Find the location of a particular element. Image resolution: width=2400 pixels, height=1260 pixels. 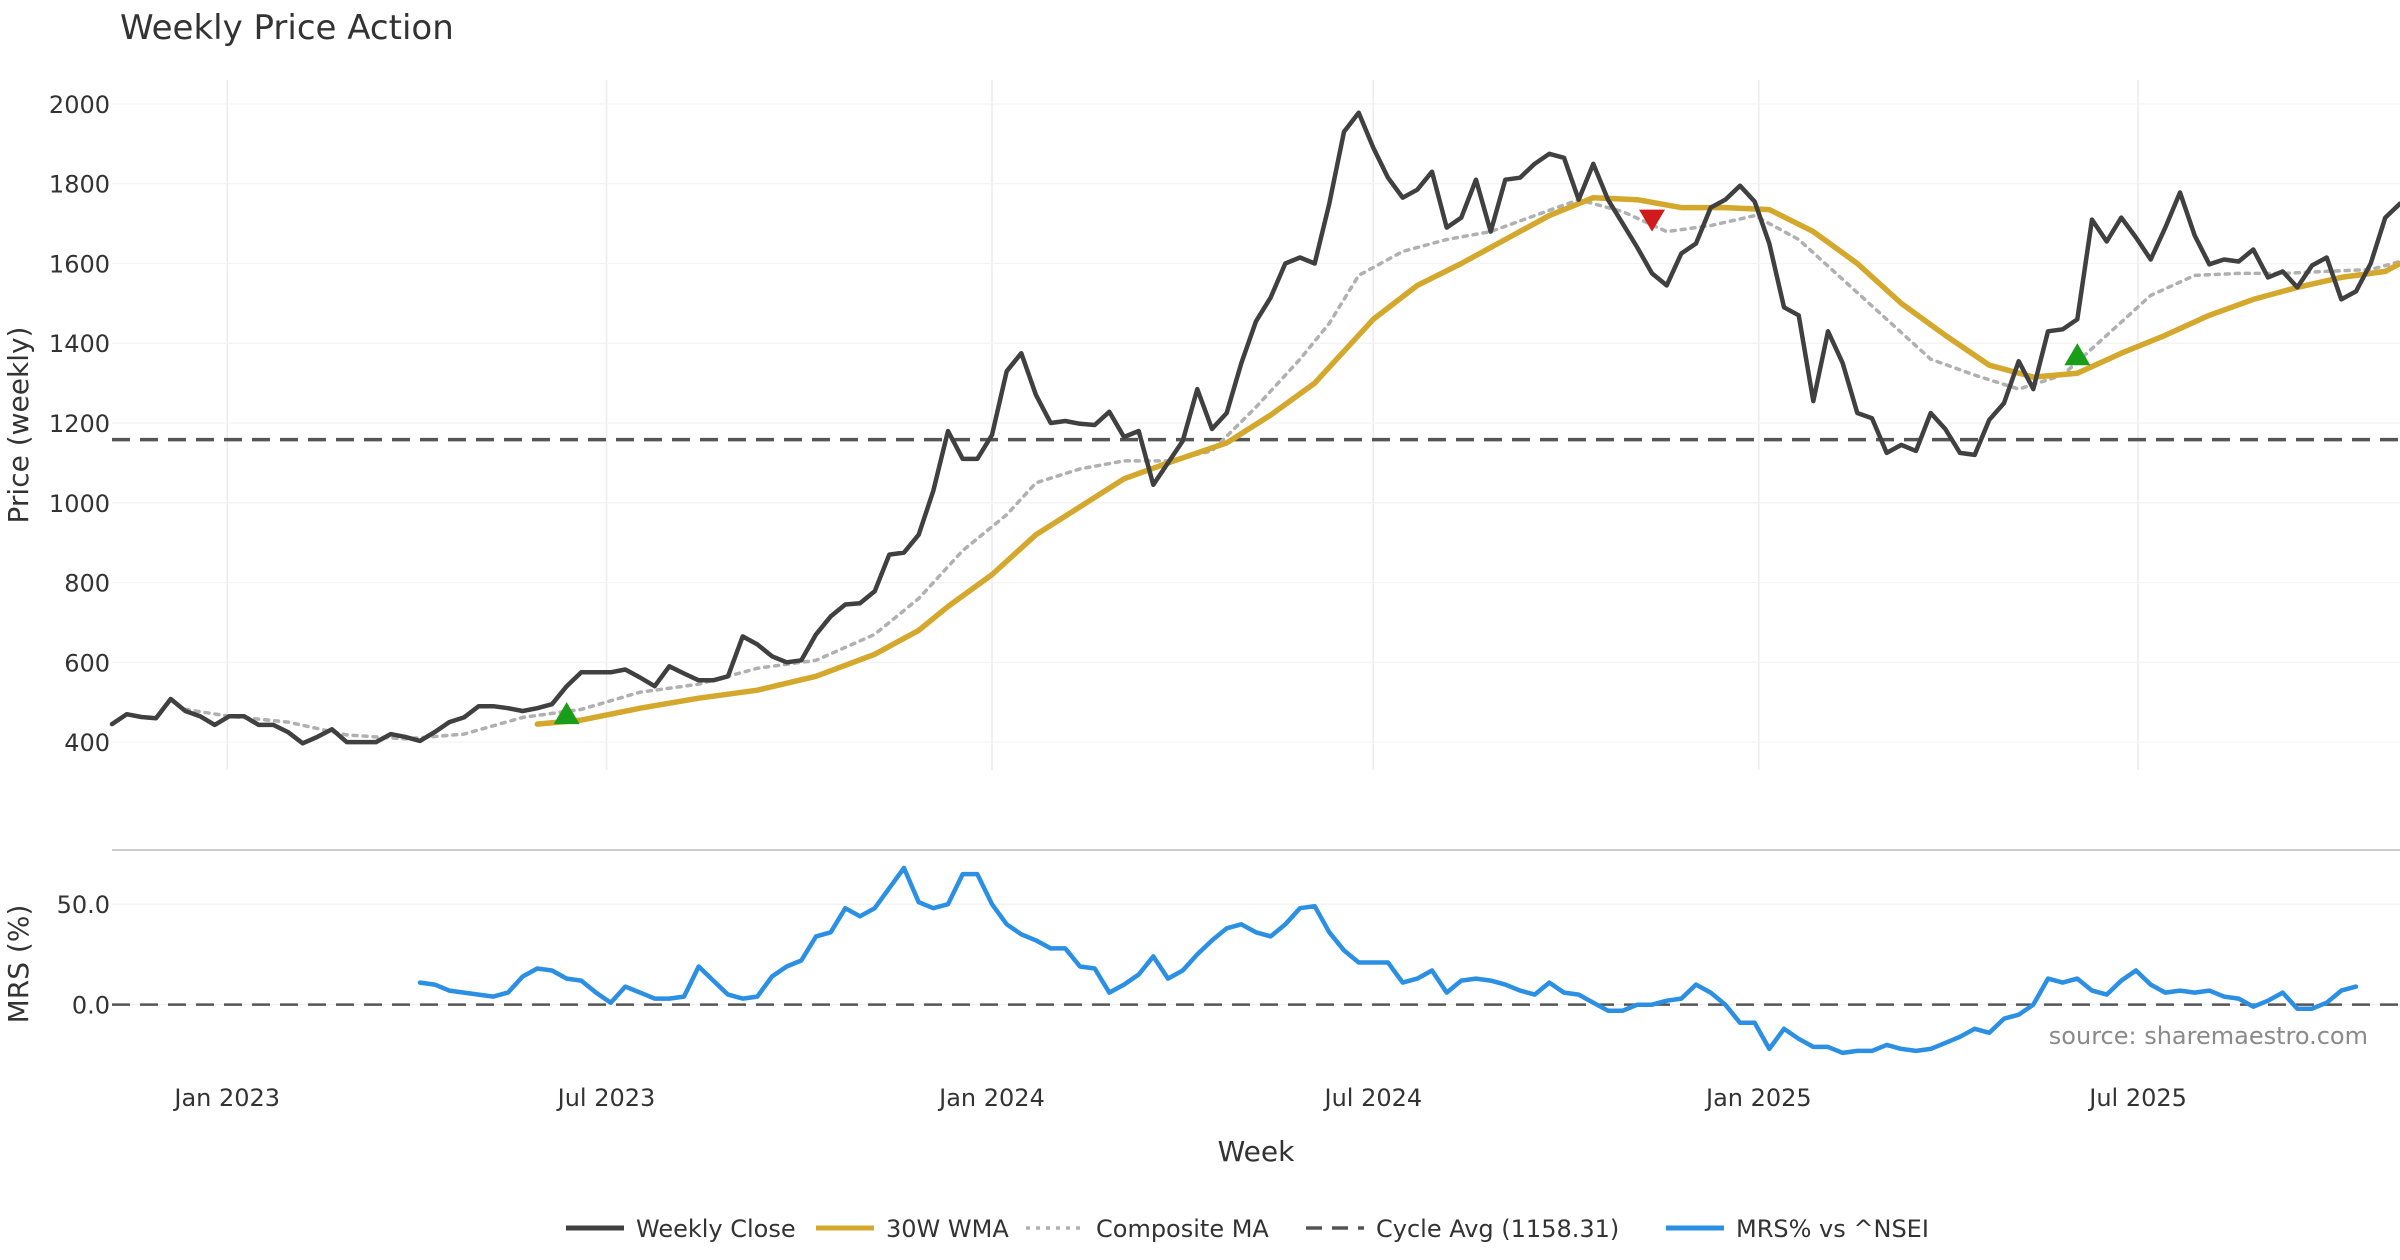

price-y-tick-1200: 1200 is located at coordinates (79, 424).